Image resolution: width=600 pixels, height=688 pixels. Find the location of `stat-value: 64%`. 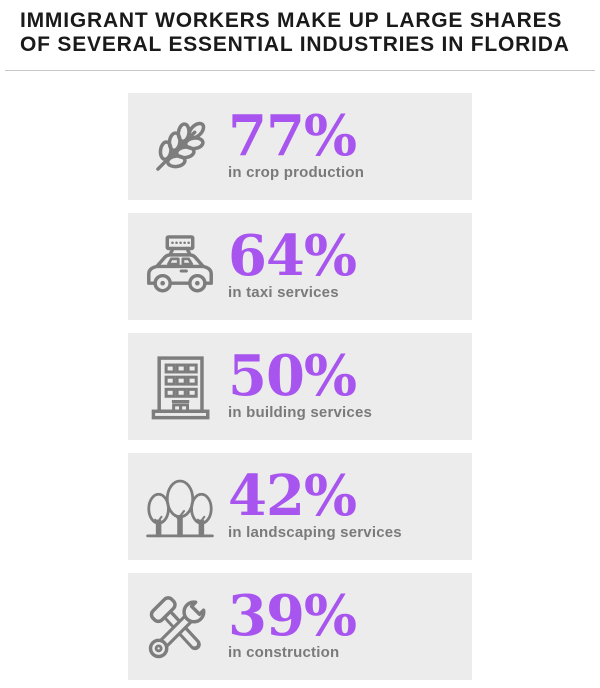

stat-value: 64% is located at coordinates (292, 256).